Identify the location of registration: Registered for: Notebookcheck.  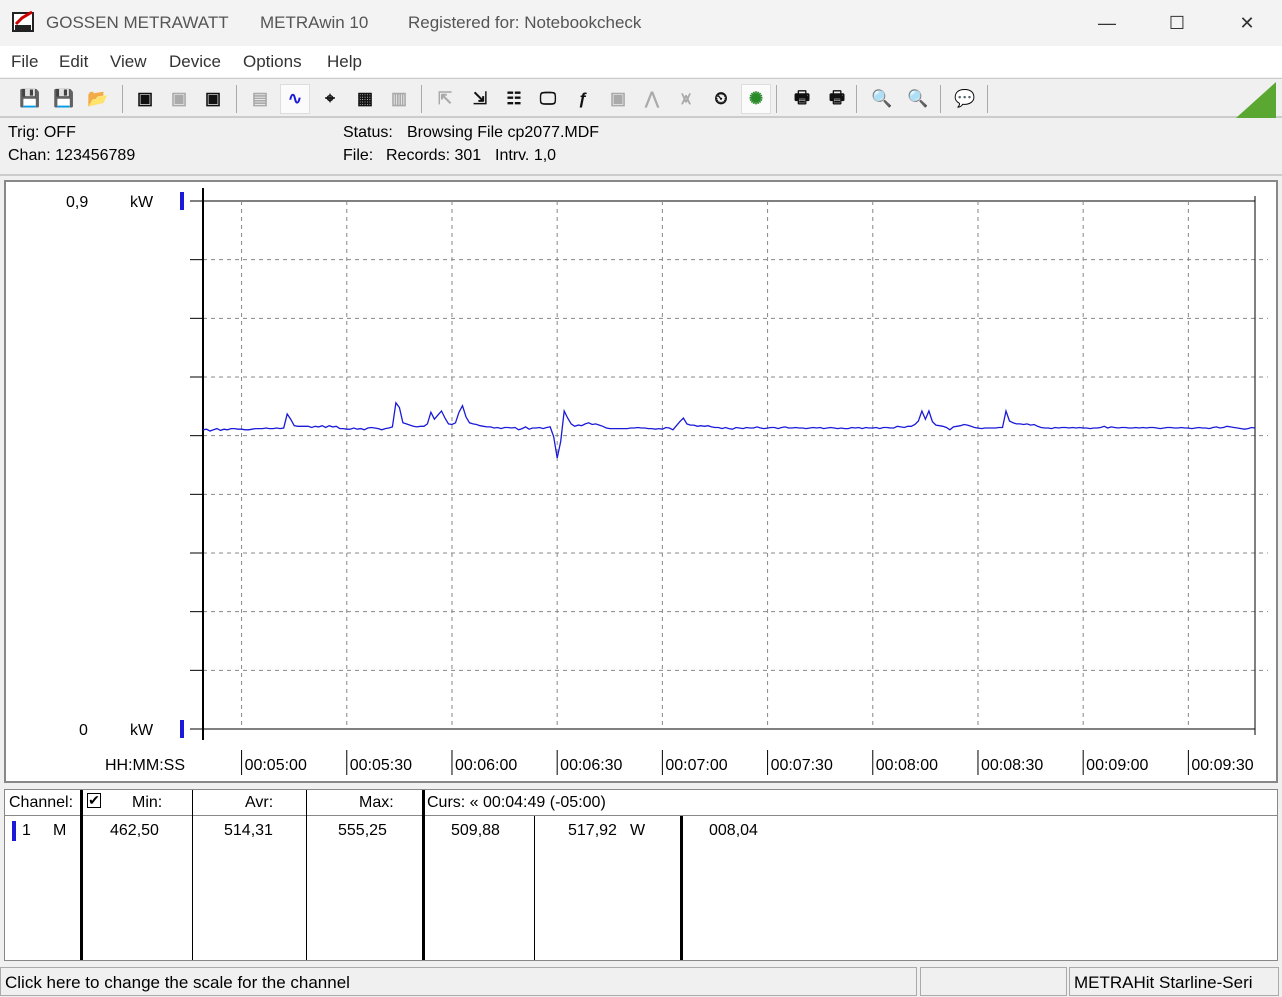
(525, 22).